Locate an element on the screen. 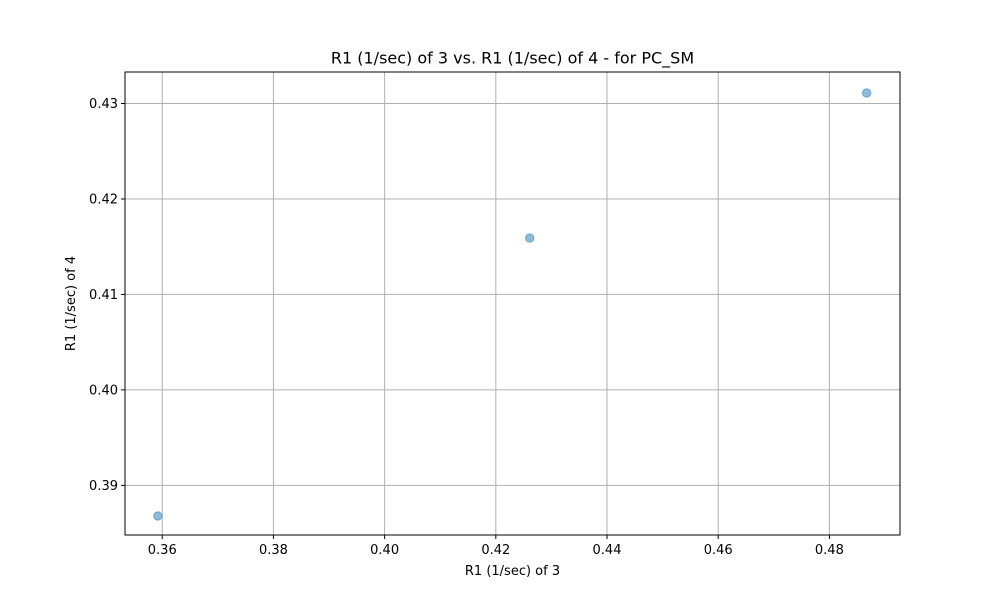  x-tick-label: 0.40 is located at coordinates (384, 550).